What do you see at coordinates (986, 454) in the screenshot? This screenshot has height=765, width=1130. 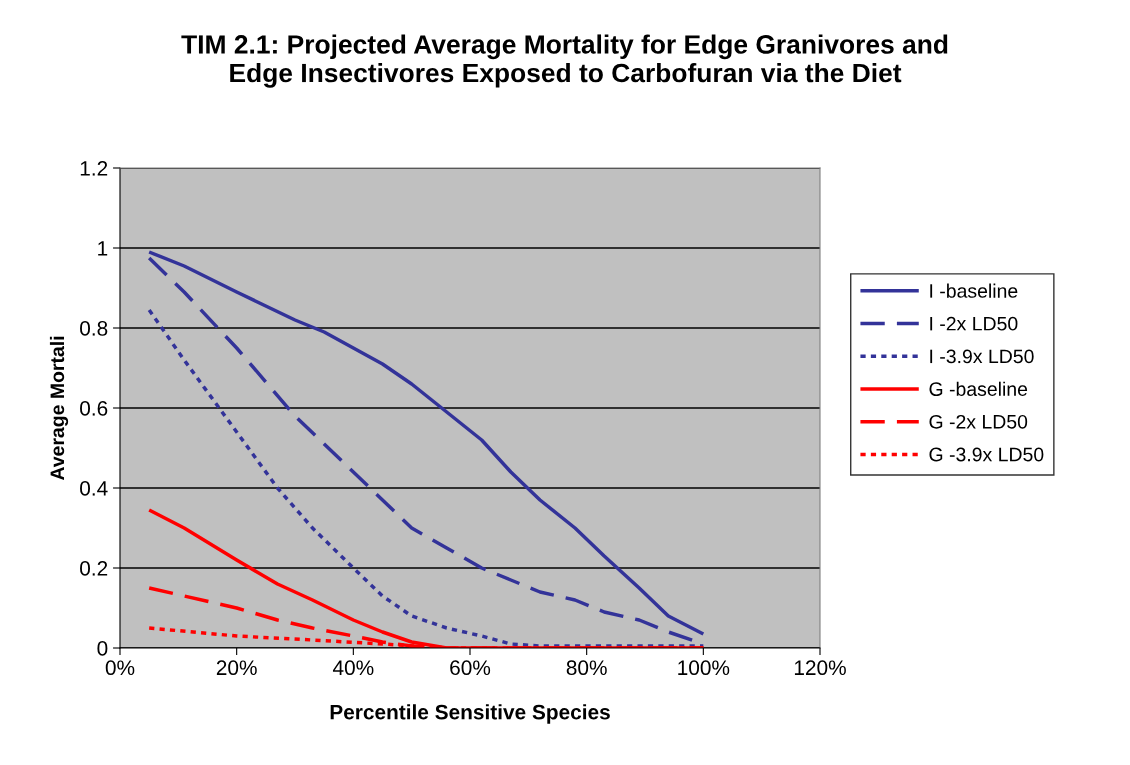 I see `legend-label: G -3.9x LD50` at bounding box center [986, 454].